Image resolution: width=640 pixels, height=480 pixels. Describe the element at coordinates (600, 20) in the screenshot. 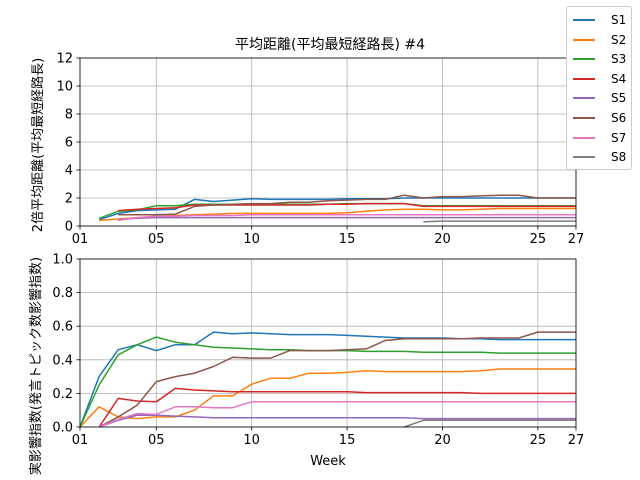

I see `legend-item-s1: S1` at that location.